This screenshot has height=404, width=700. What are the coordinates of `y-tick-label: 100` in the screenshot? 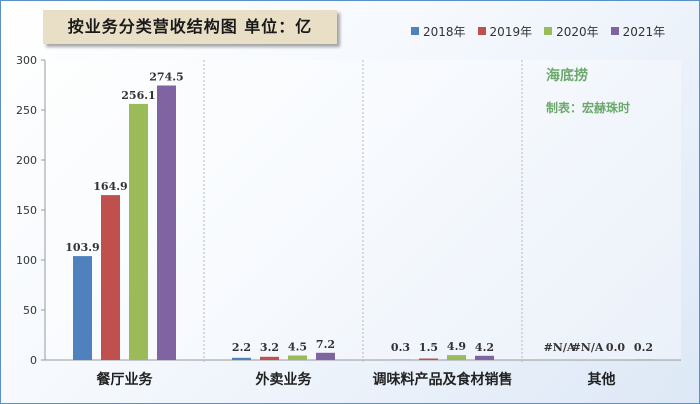 It's located at (26, 260).